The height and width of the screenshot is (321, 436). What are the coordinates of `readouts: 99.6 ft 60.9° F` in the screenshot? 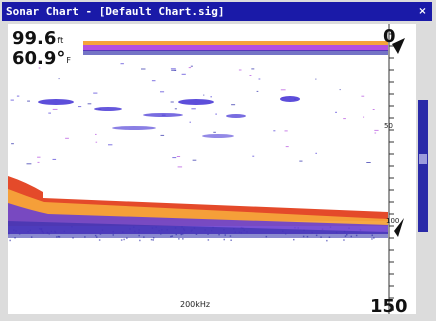 It's located at (41, 50).